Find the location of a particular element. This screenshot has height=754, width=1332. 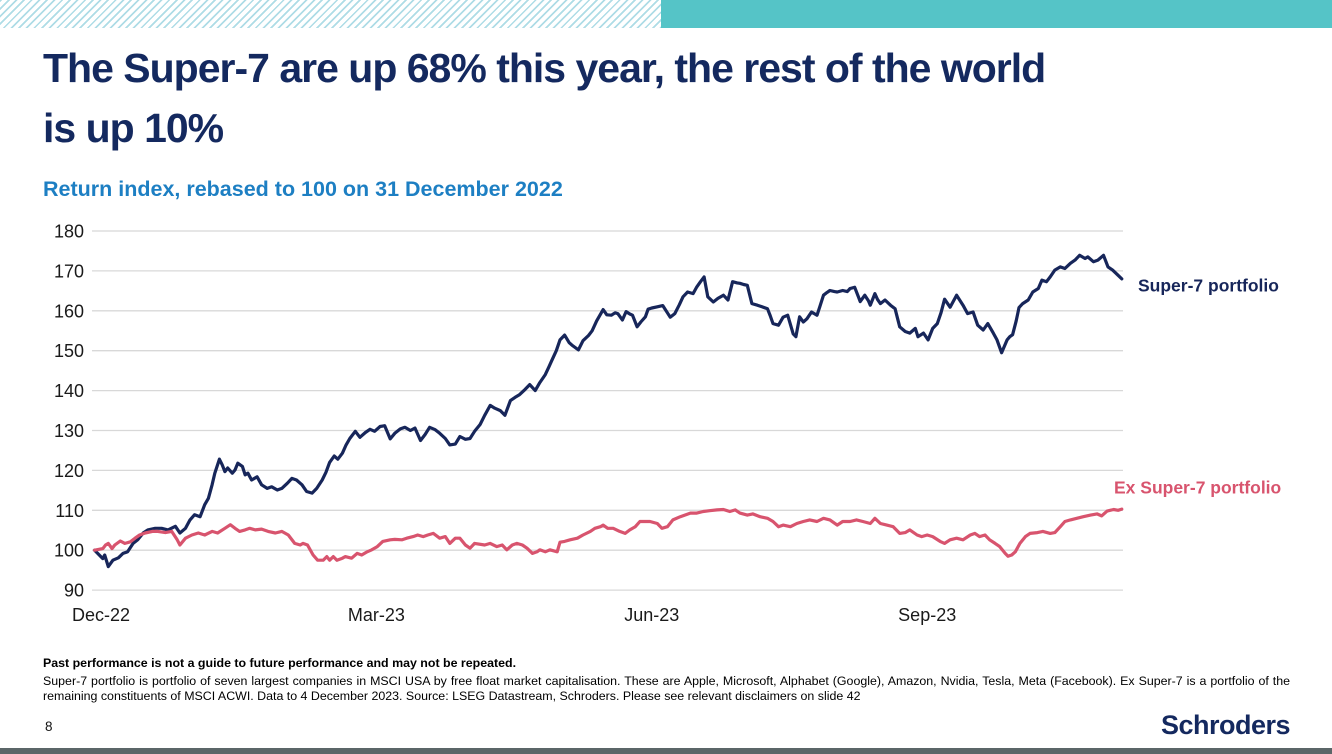

schroders-logo: Schroders is located at coordinates (1225, 725).